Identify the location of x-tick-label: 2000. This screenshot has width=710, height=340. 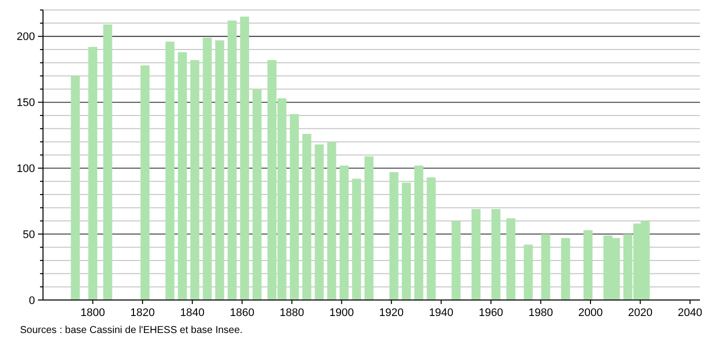
(590, 313).